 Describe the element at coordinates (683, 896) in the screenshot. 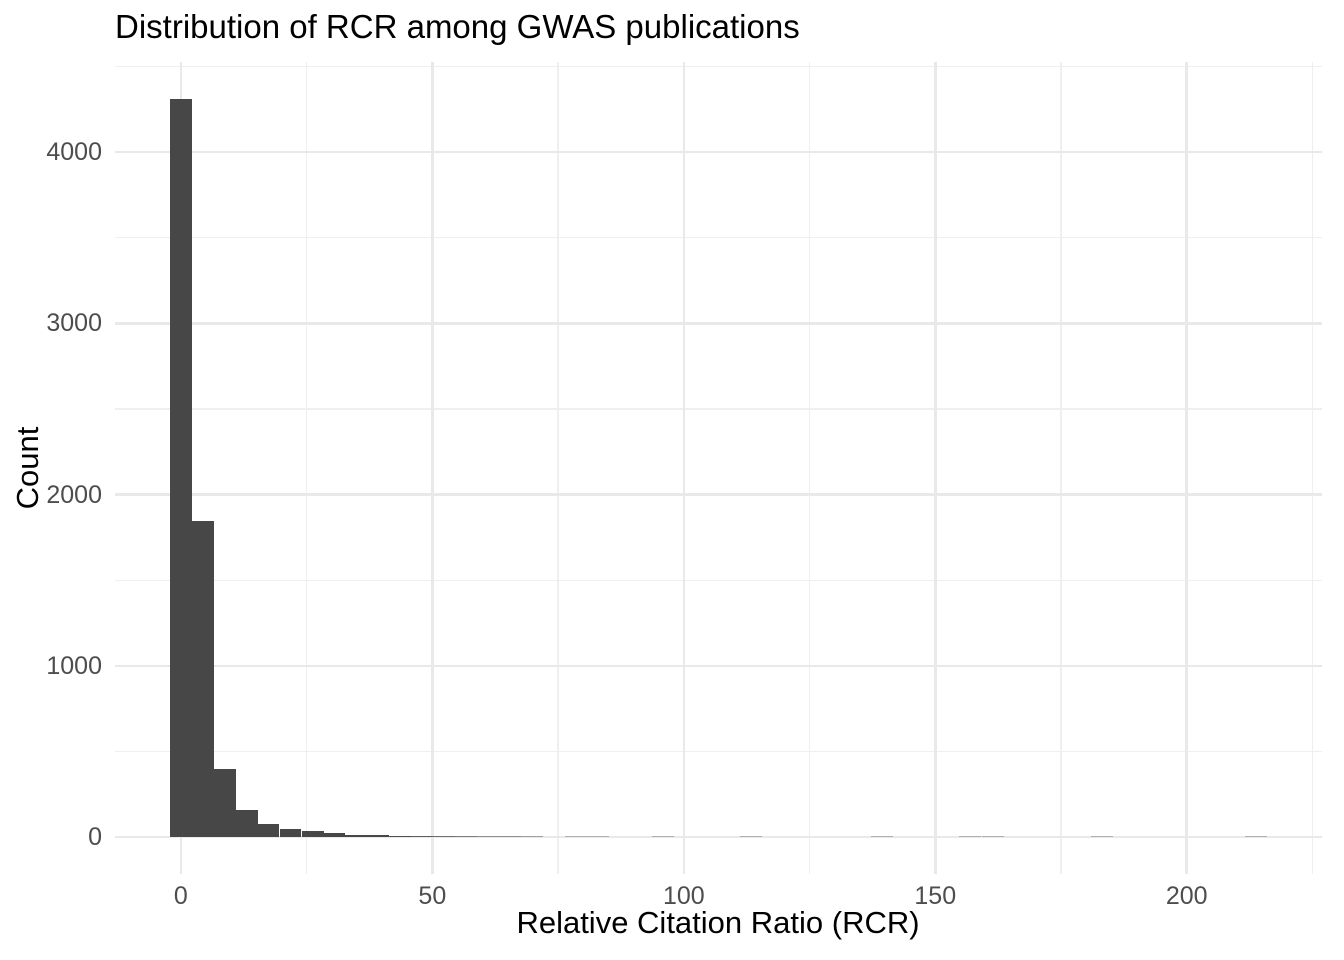

I see `x-tick-label: 100` at that location.